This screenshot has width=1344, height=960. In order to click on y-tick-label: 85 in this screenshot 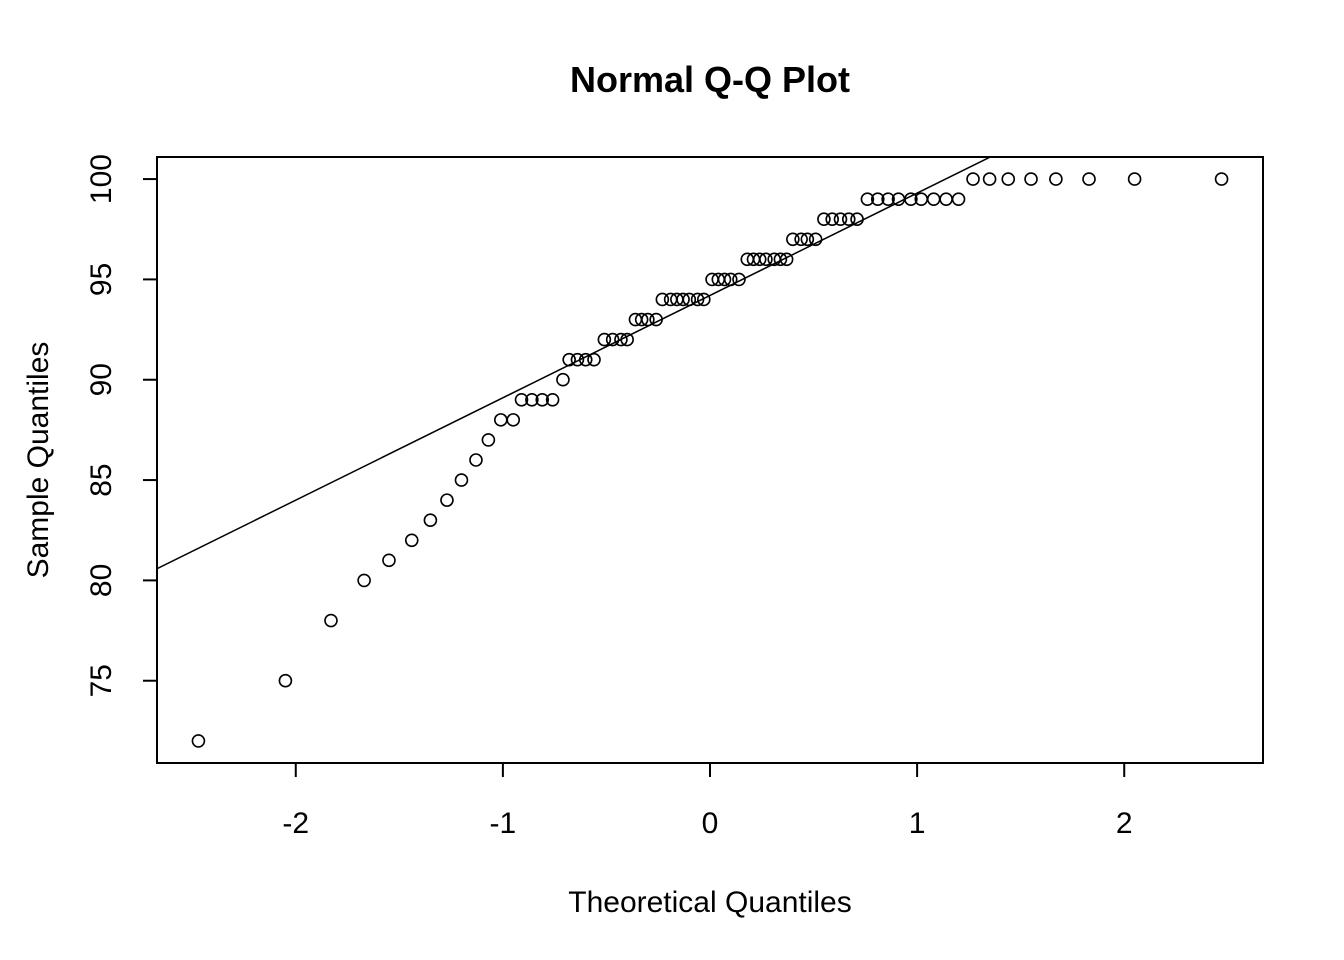, I will do `click(101, 479)`.